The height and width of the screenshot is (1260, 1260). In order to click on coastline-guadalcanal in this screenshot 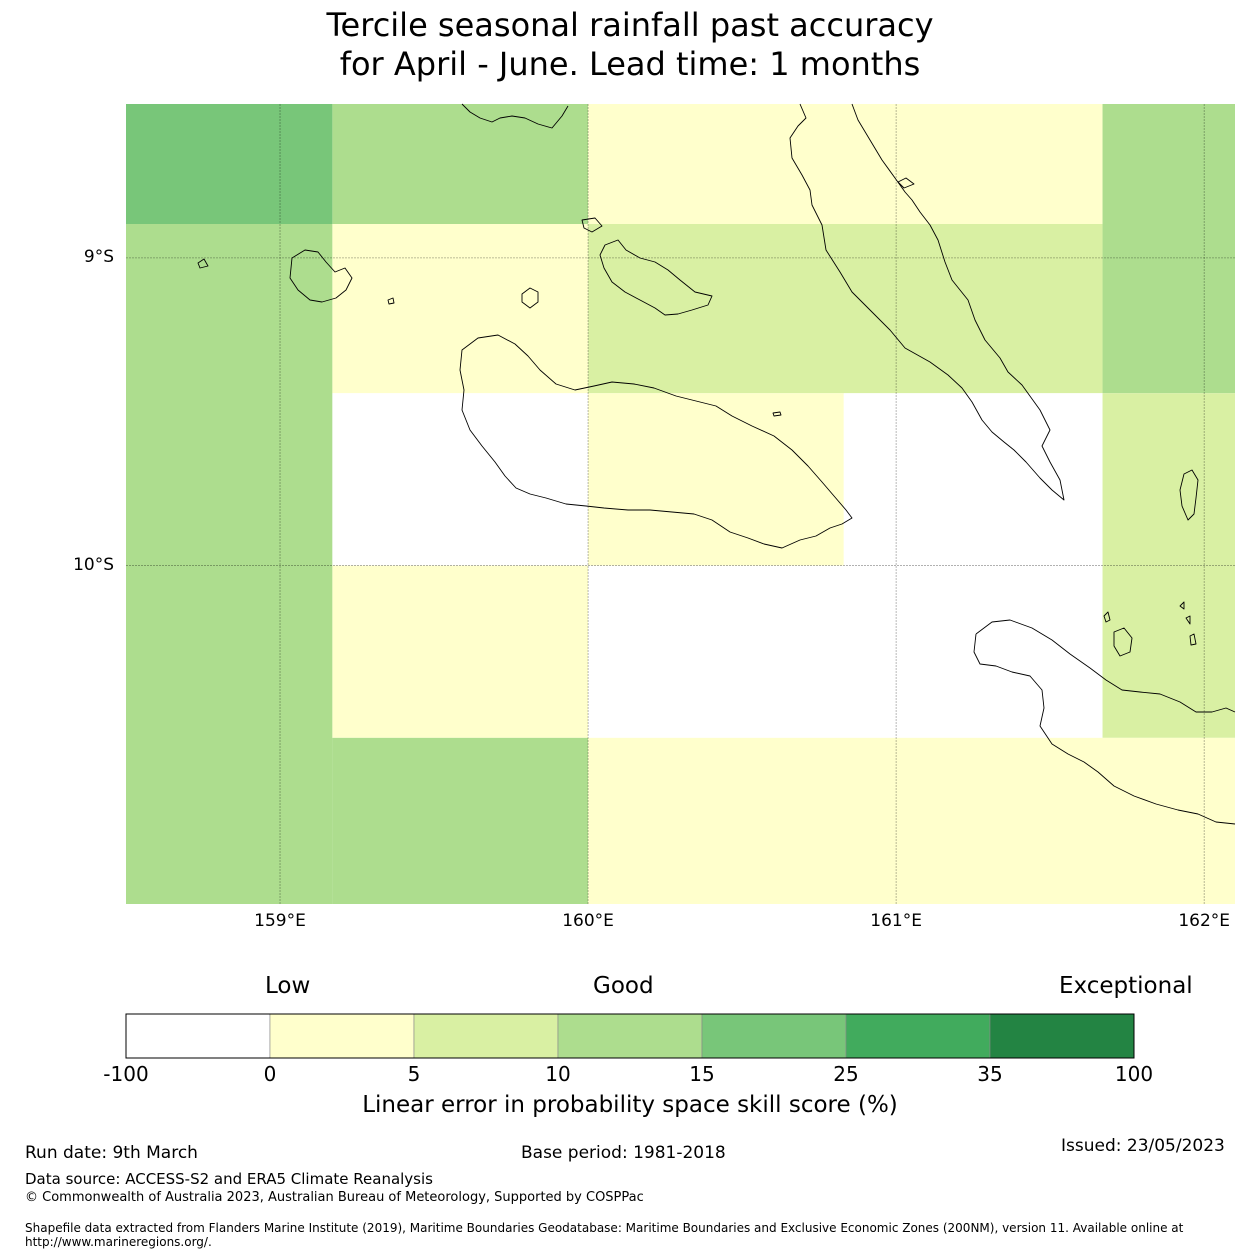, I will do `click(656, 441)`.